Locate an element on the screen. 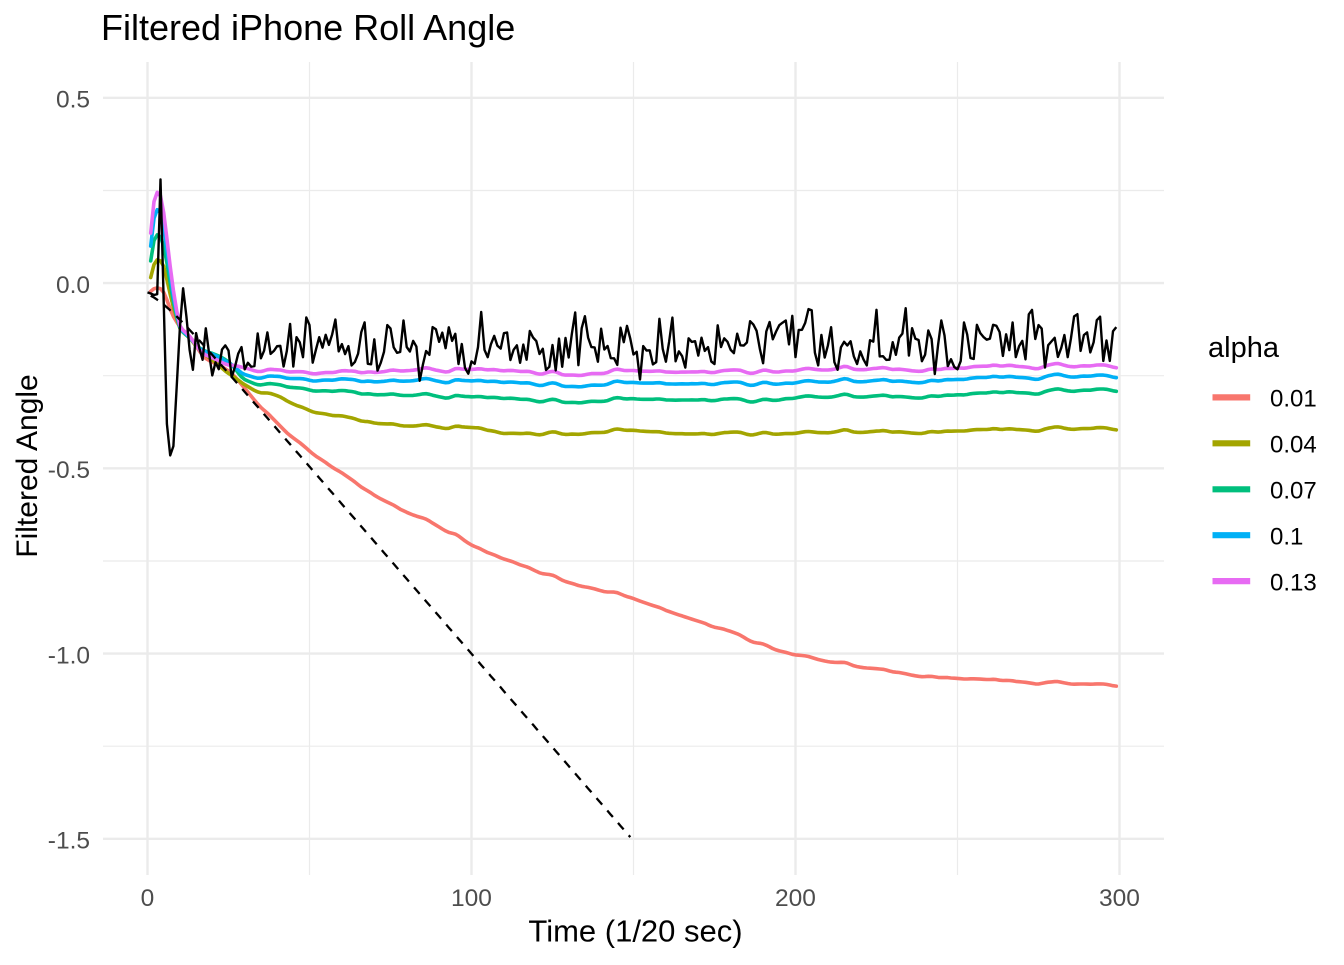 This screenshot has width=1344, height=965. svg-text: 0.07 is located at coordinates (1293, 491).